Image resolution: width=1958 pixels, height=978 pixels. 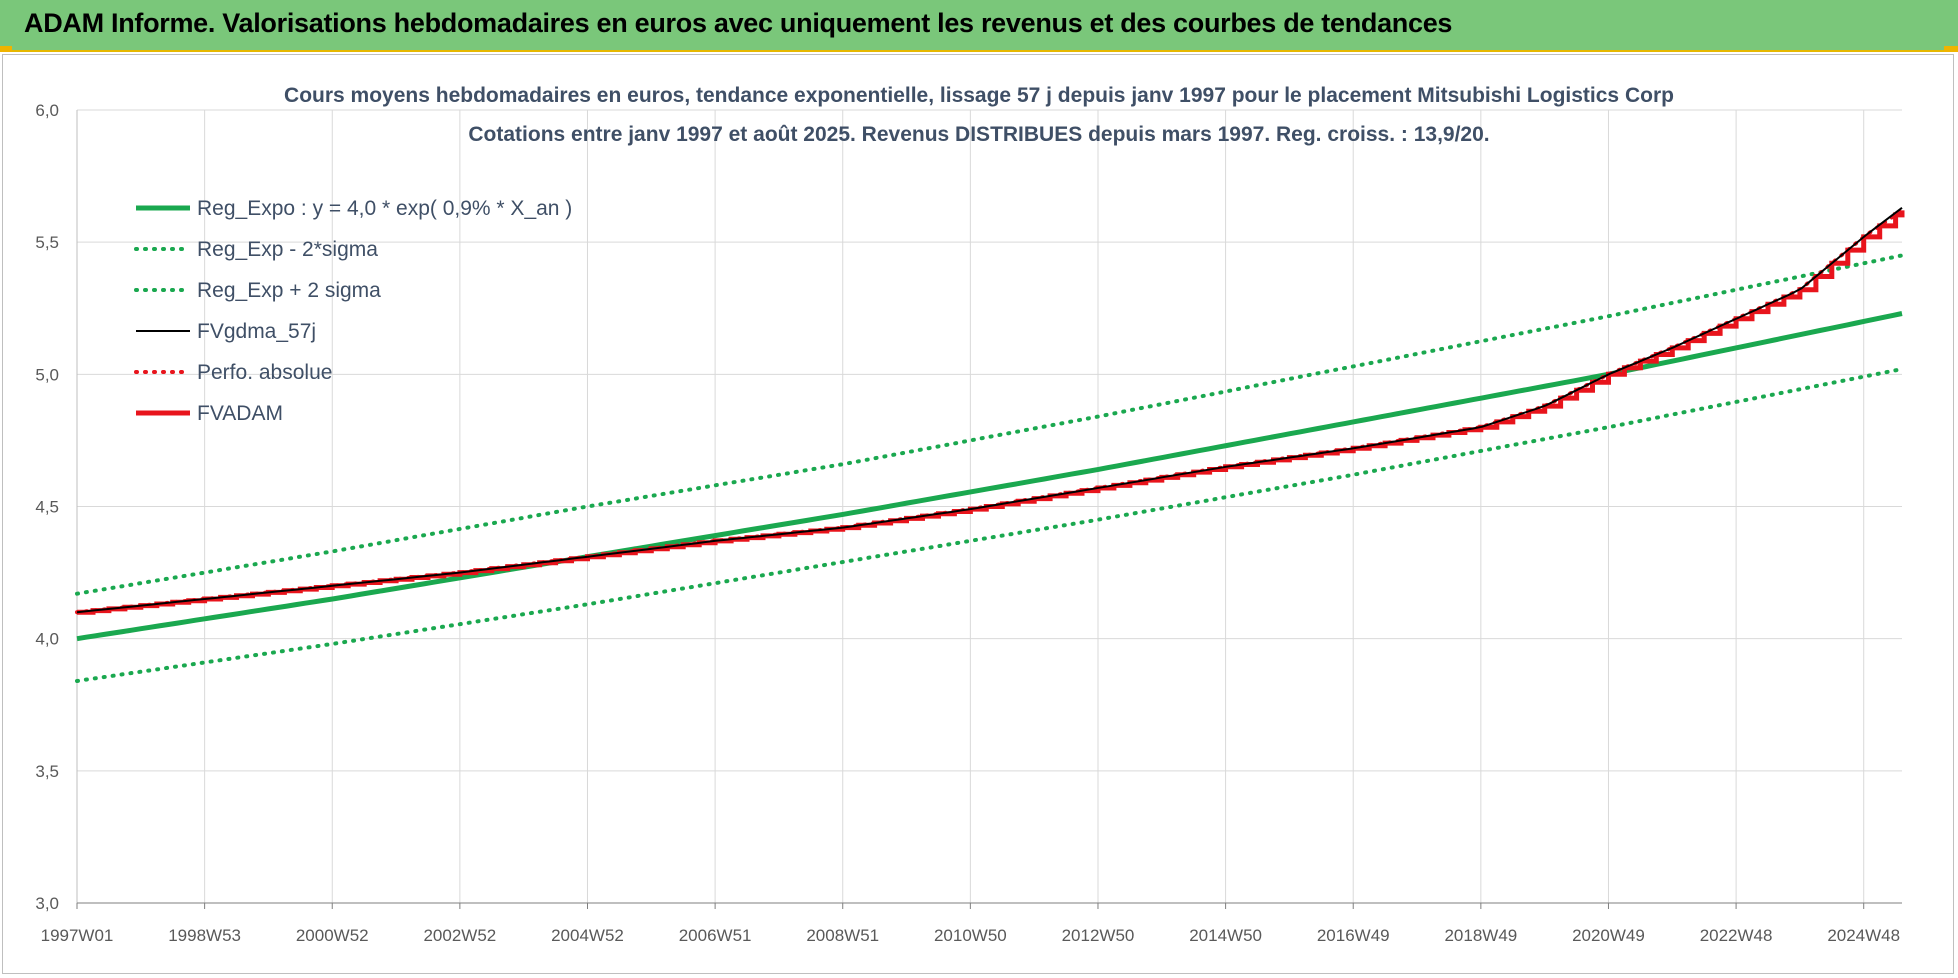 I want to click on x-tick-label: 2022W48, so click(x=1736, y=935).